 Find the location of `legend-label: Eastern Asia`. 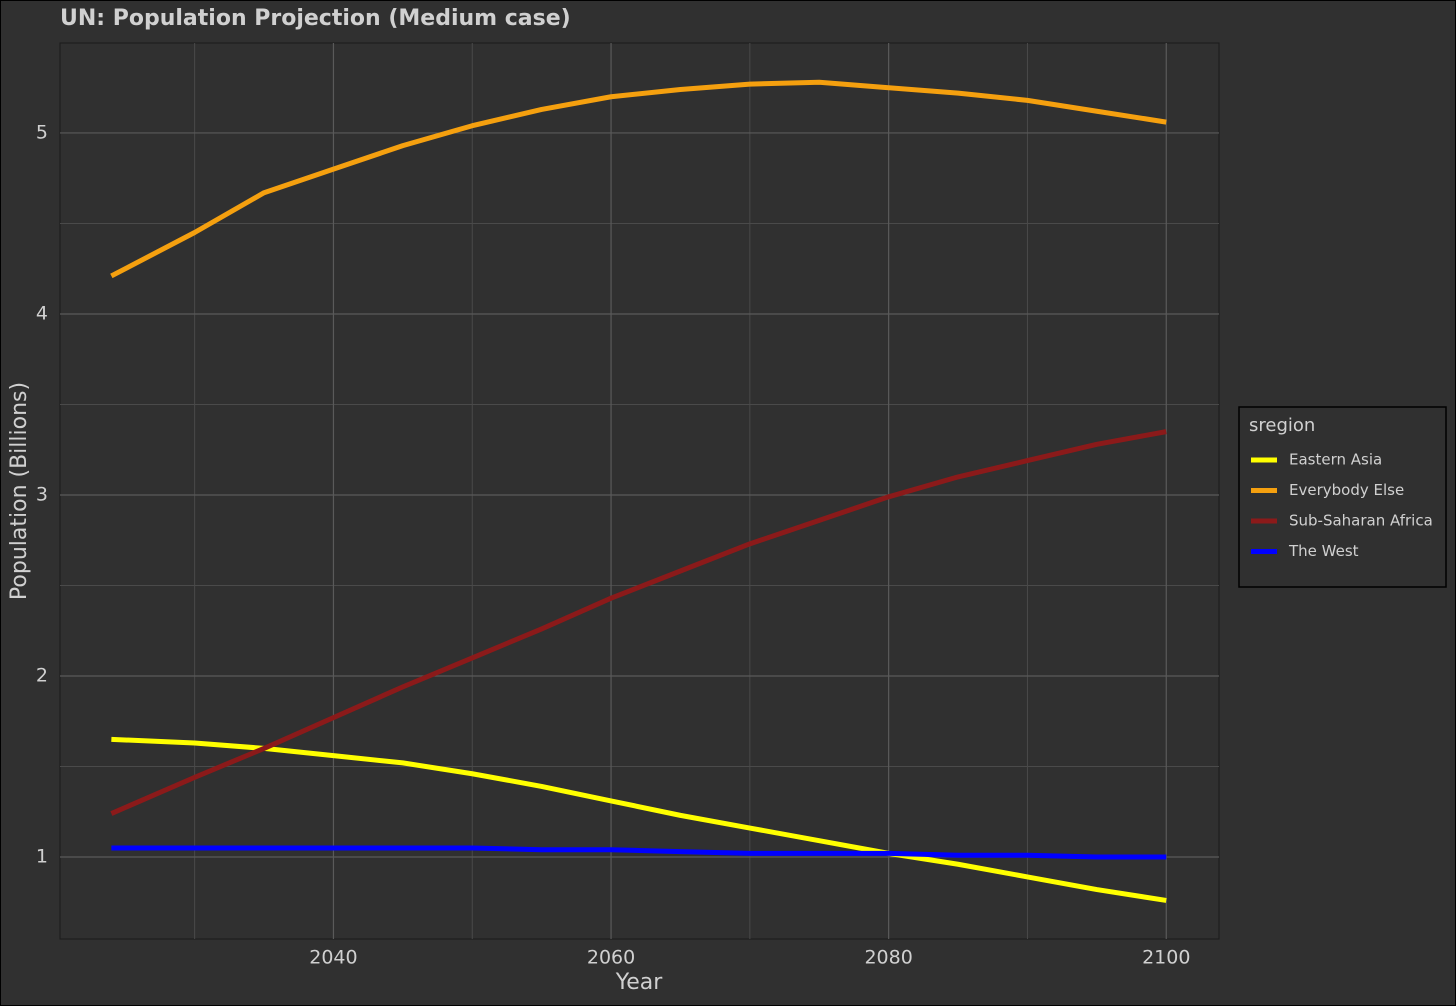

legend-label: Eastern Asia is located at coordinates (1335, 460).